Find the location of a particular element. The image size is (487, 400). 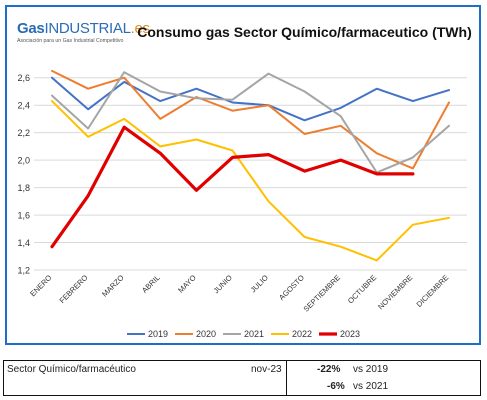

y-tick-label: 1,8 is located at coordinates (23, 188).